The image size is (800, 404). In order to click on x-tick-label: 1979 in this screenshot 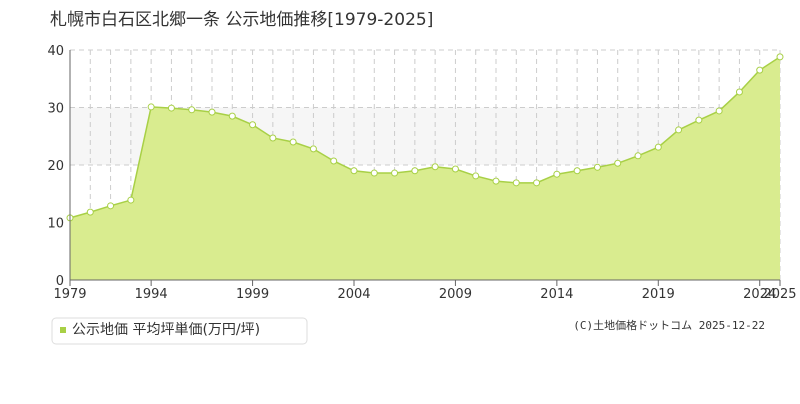, I will do `click(69, 294)`.